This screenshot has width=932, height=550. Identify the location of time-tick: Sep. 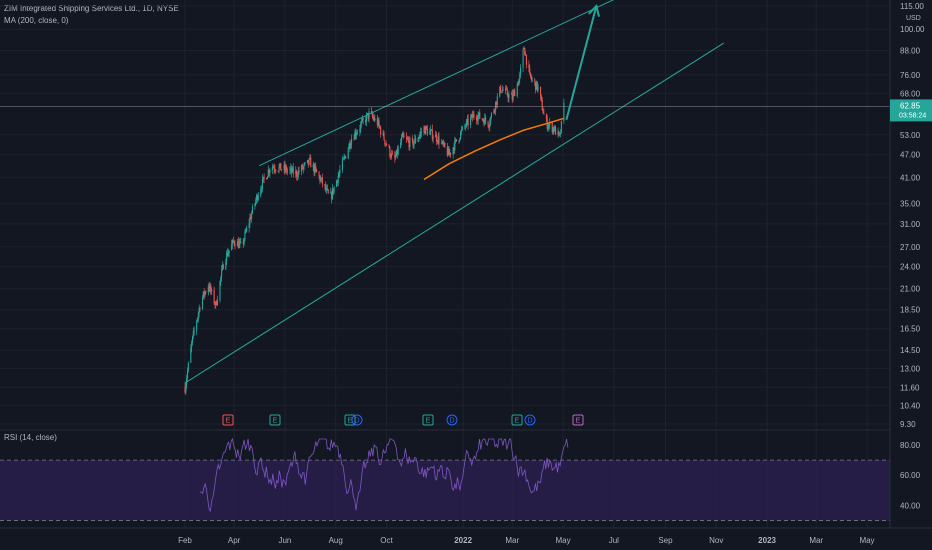
(665, 540).